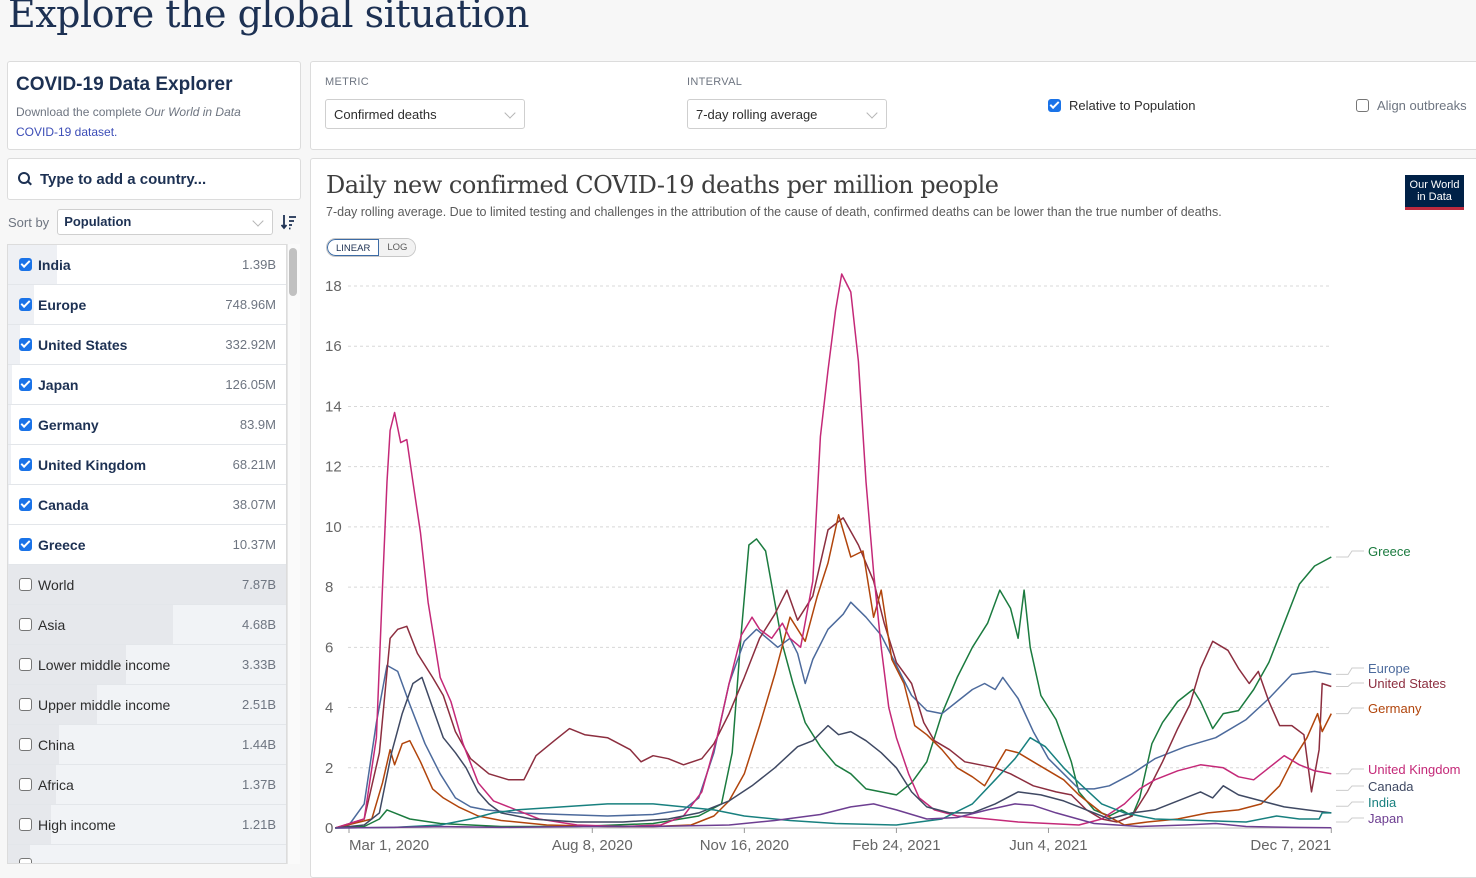 This screenshot has height=878, width=1476. Describe the element at coordinates (329, 828) in the screenshot. I see `y-tick-label: 0` at that location.